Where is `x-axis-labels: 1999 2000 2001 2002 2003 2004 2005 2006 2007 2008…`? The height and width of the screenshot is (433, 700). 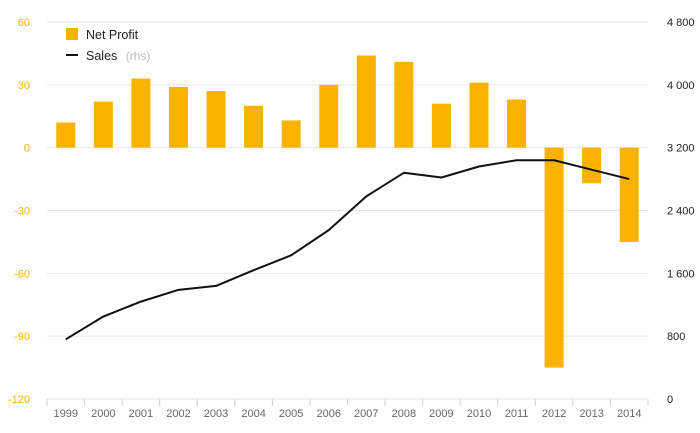 x-axis-labels: 1999 2000 2001 2002 2003 2004 2005 2006 2007 2008… is located at coordinates (348, 414).